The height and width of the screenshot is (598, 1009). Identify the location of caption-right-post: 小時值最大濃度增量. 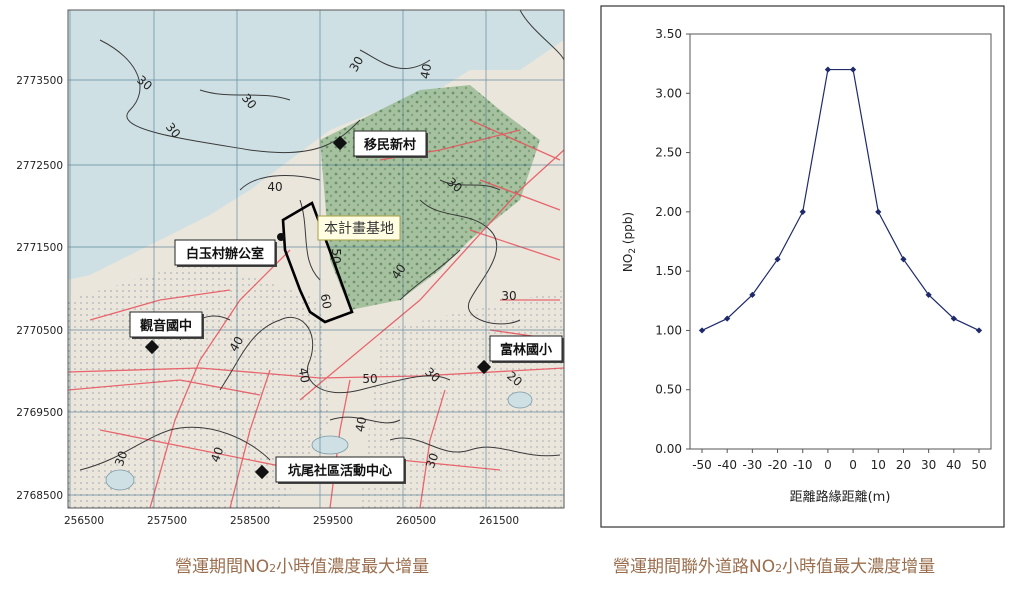
(859, 567).